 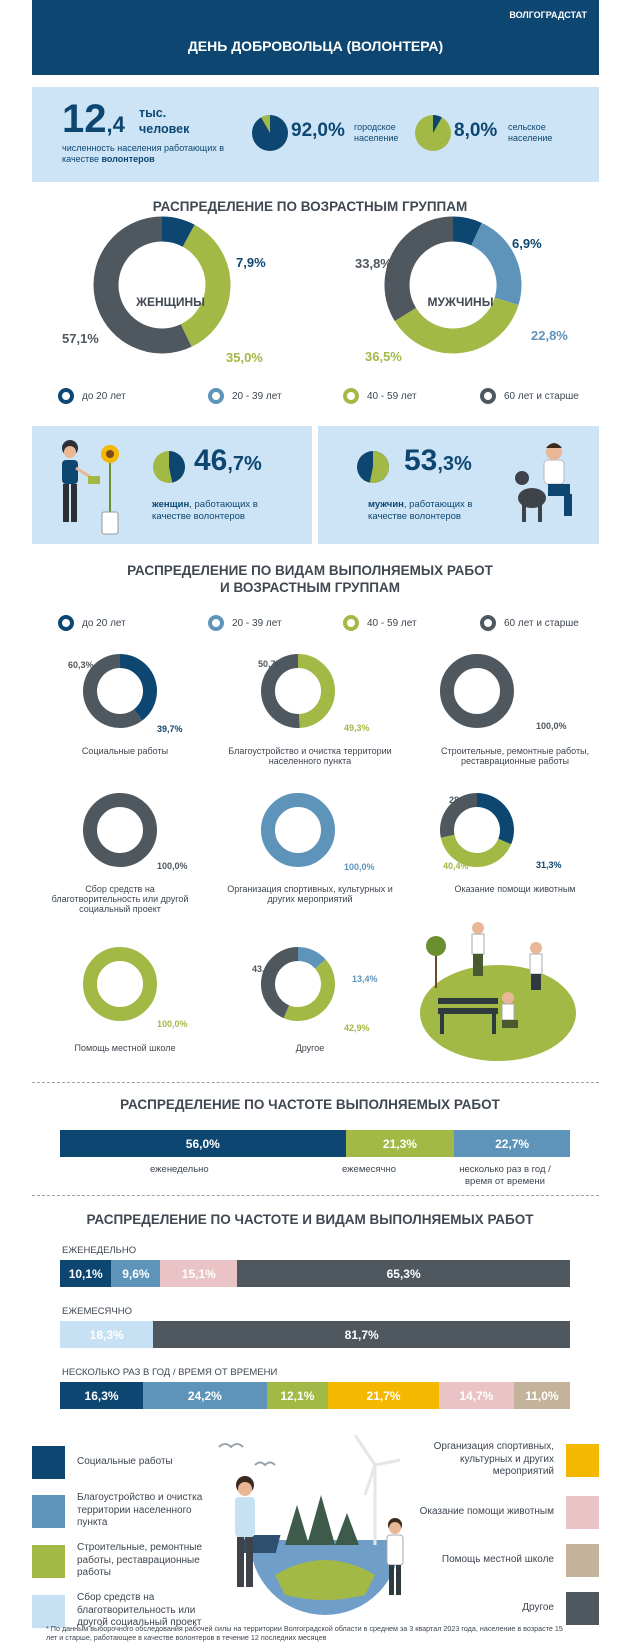 I want to click on landscape-label-60plus: 50,7%, so click(x=271, y=664).